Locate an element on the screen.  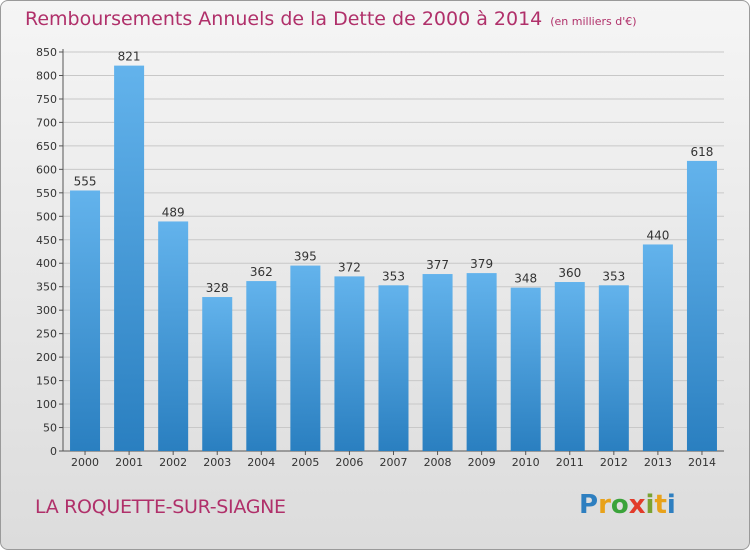
y-tick-label: 800 is located at coordinates (46, 75).